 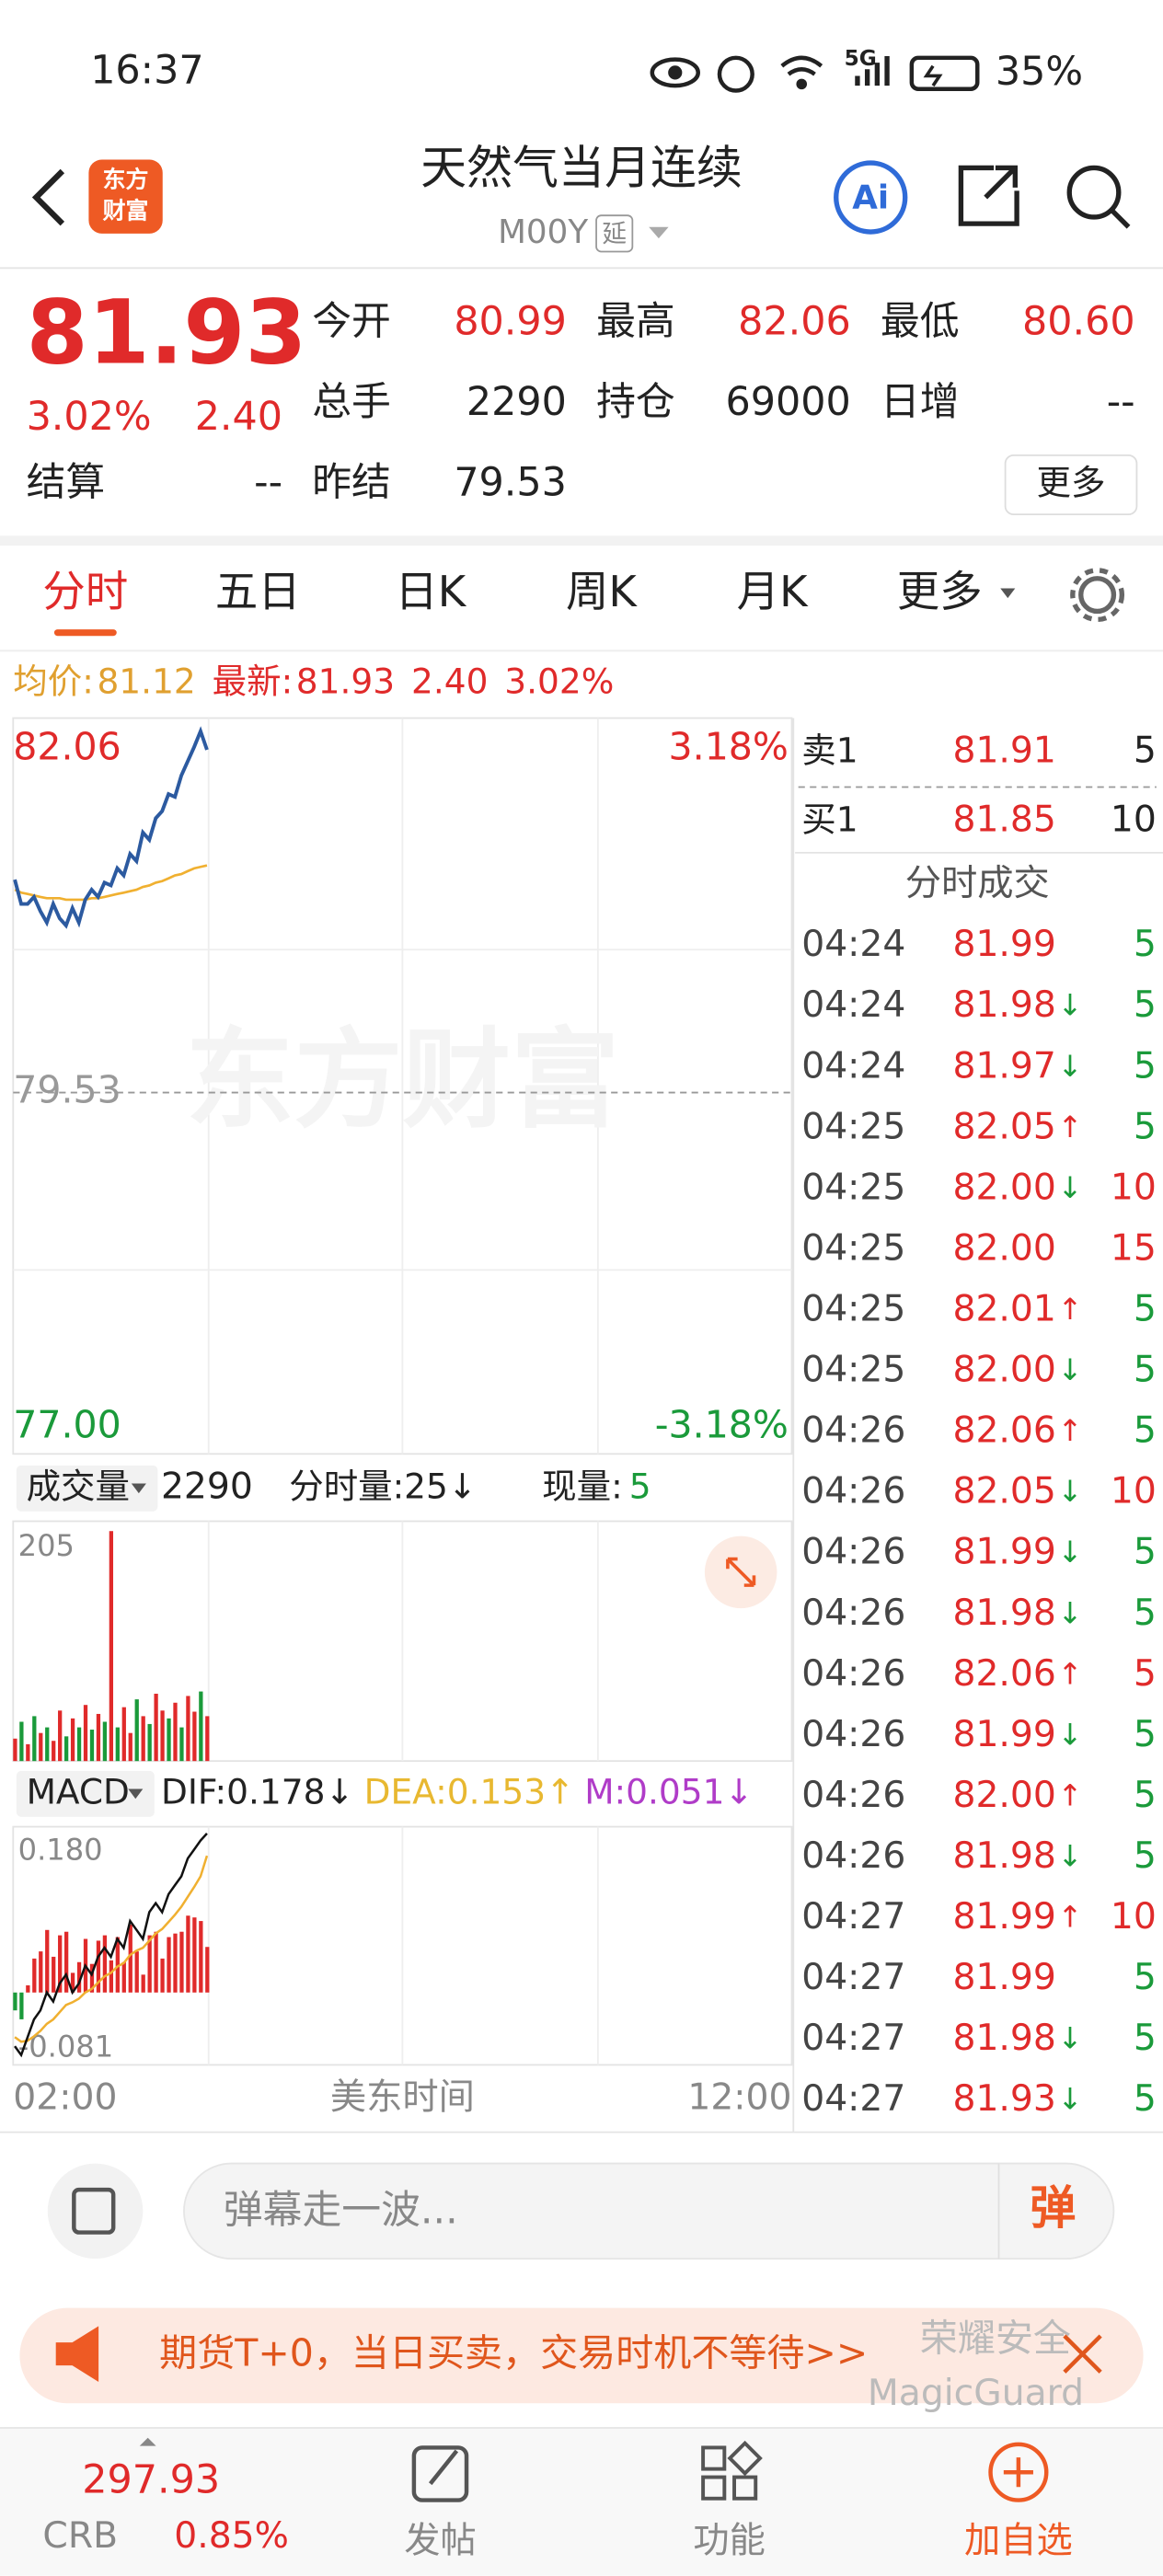 I want to click on banner, so click(x=581, y=2355).